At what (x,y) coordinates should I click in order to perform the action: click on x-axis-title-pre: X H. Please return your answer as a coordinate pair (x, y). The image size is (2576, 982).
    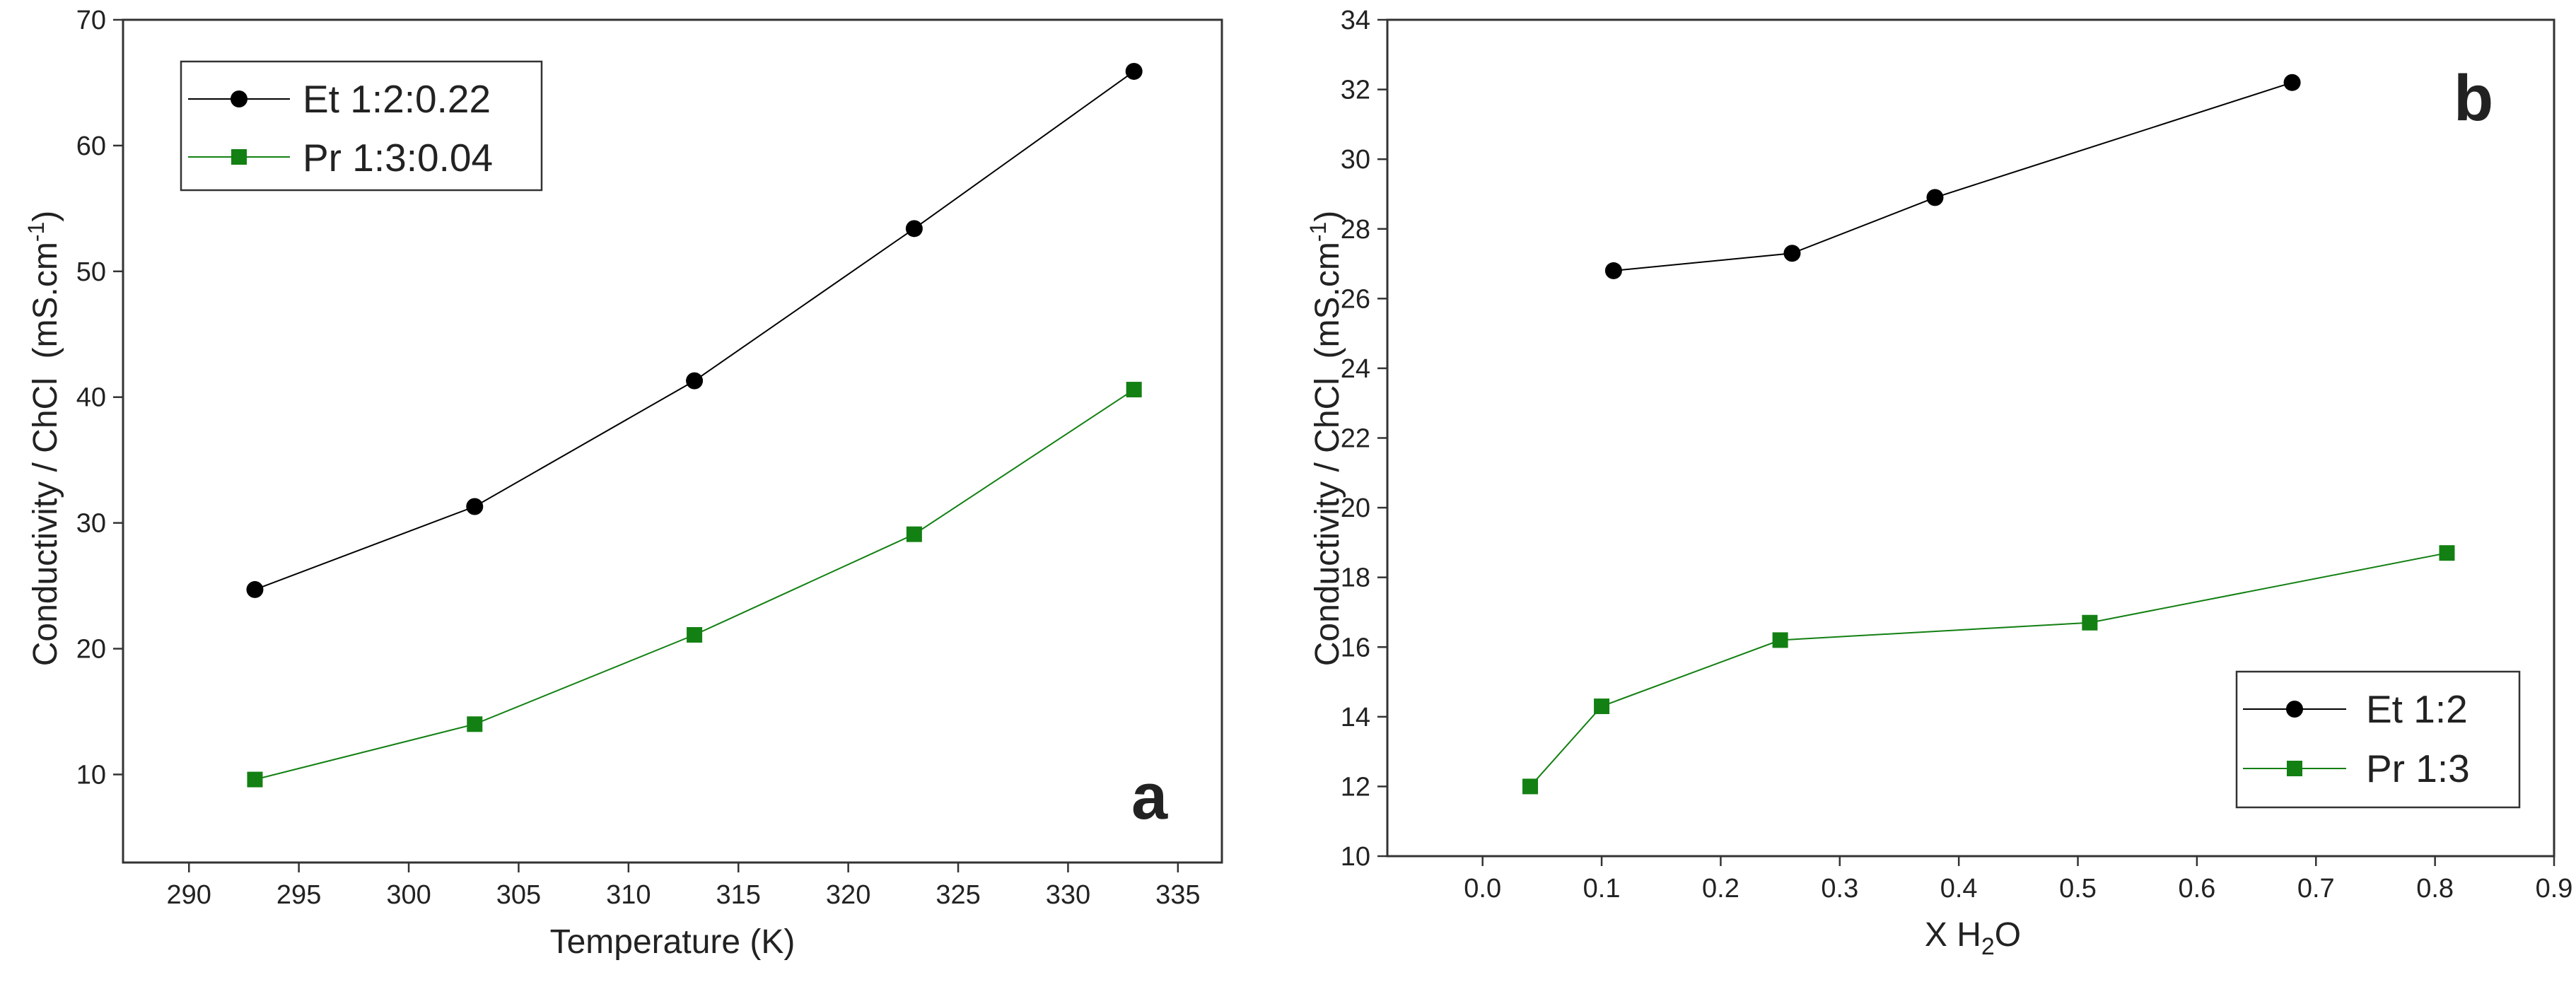
    Looking at the image, I should click on (1953, 935).